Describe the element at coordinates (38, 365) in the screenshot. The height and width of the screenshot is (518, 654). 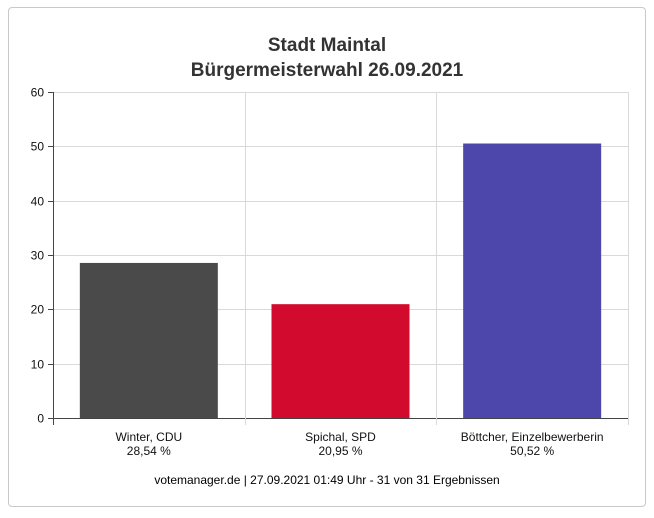
I see `y-tick-label: 10` at that location.